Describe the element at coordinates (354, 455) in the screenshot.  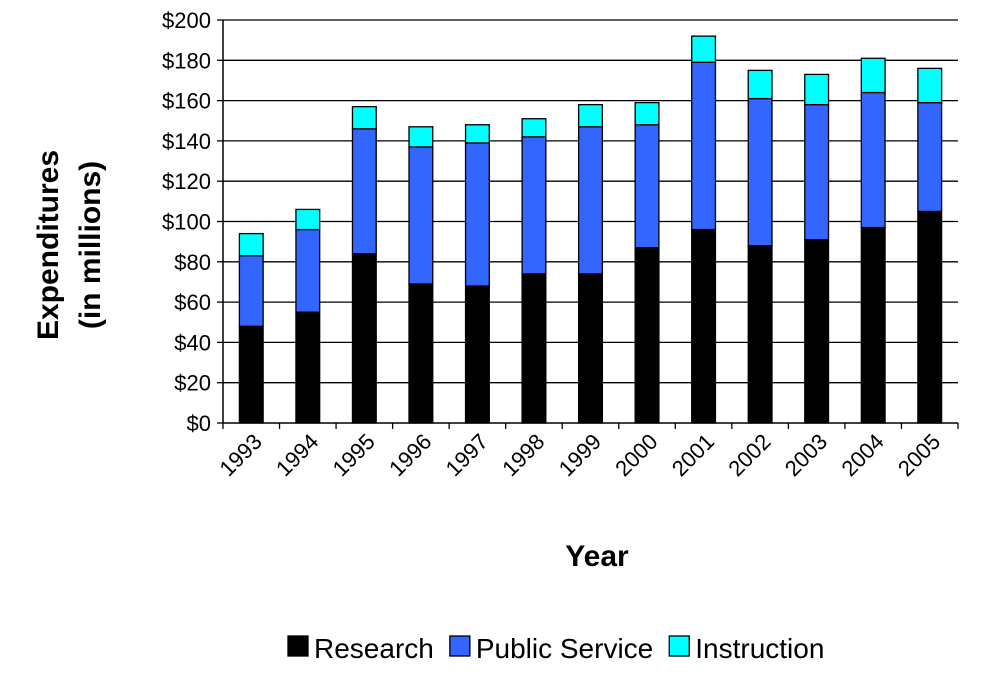
I see `x-tick-label: 1995` at that location.